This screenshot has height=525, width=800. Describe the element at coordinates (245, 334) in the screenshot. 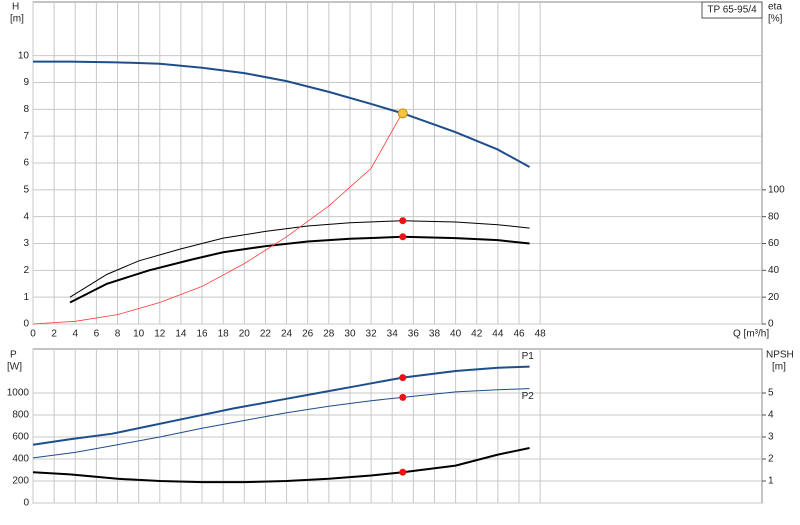

I see `x-tick-label: 20` at that location.